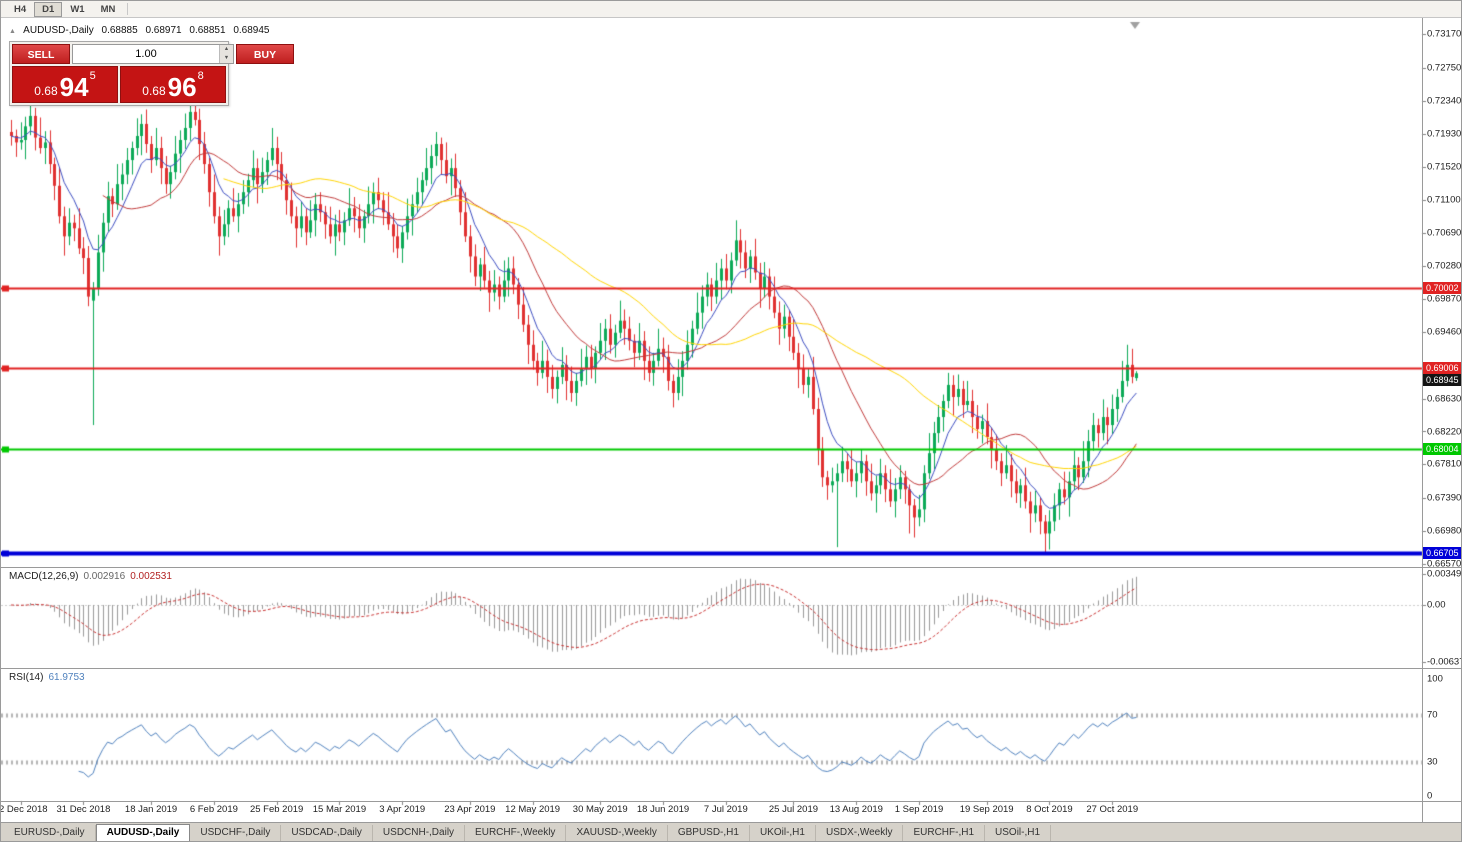 This screenshot has width=1462, height=842. I want to click on buy-button: BUY, so click(265, 54).